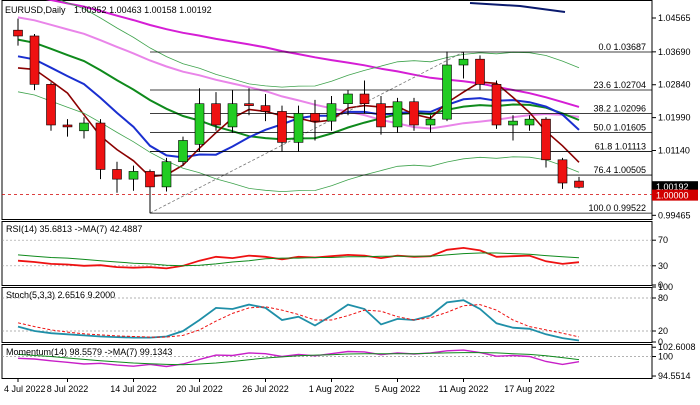 This screenshot has height=405, width=700. What do you see at coordinates (663, 240) in the screenshot?
I see `rsi-y-tick-label: 70` at bounding box center [663, 240].